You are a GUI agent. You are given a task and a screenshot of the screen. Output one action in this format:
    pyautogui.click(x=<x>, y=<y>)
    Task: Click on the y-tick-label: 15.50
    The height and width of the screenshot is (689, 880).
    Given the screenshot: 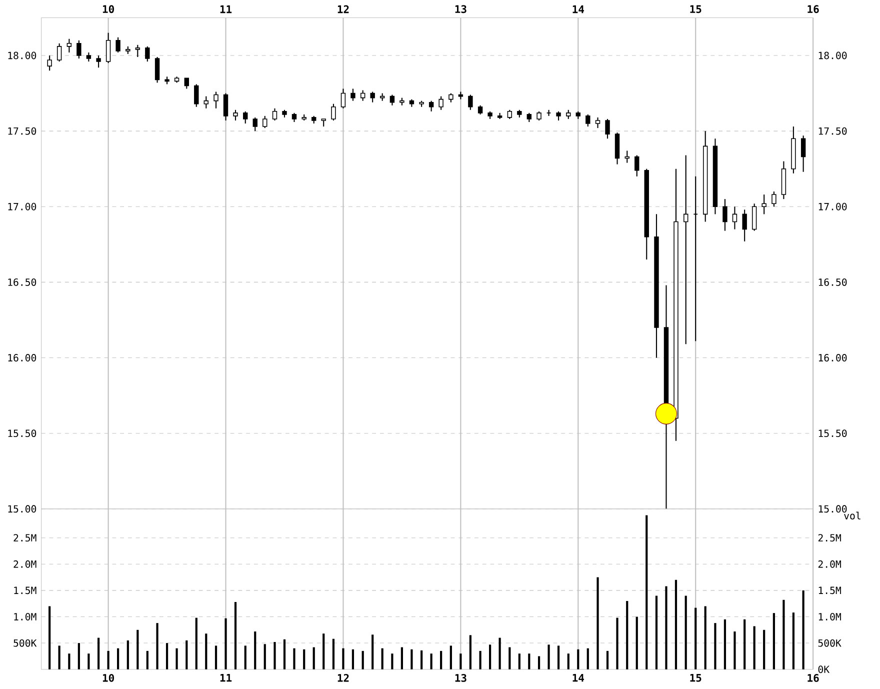 What is the action you would take?
    pyautogui.click(x=22, y=434)
    